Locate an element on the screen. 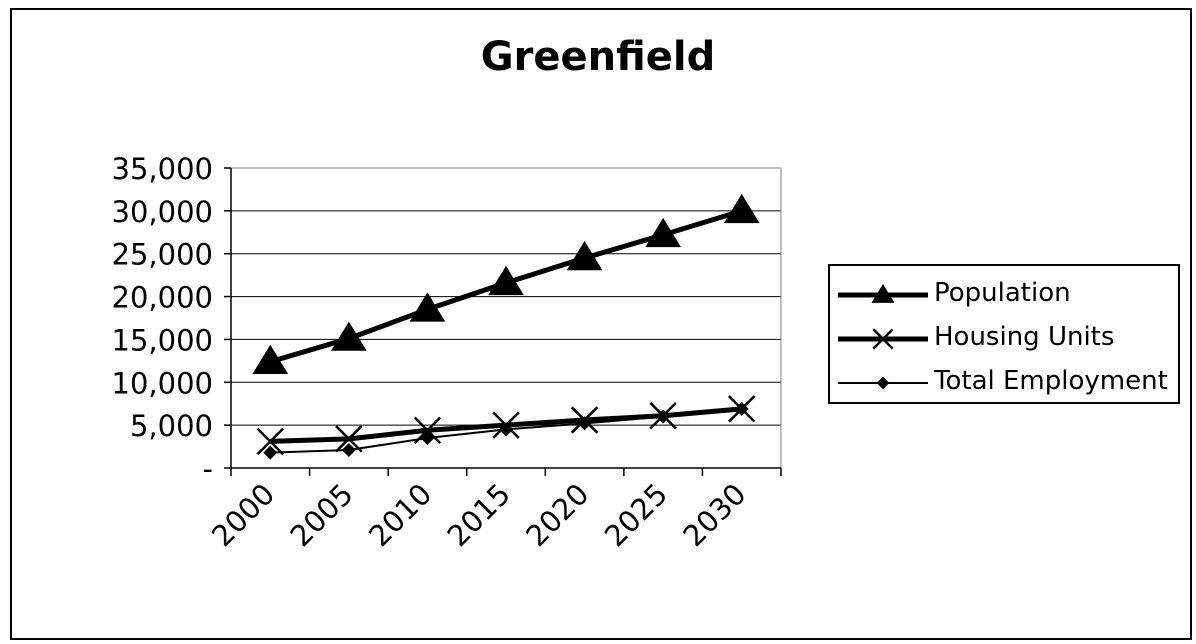 Image resolution: width=1196 pixels, height=644 pixels. x-tick-label: 2025 is located at coordinates (636, 515).